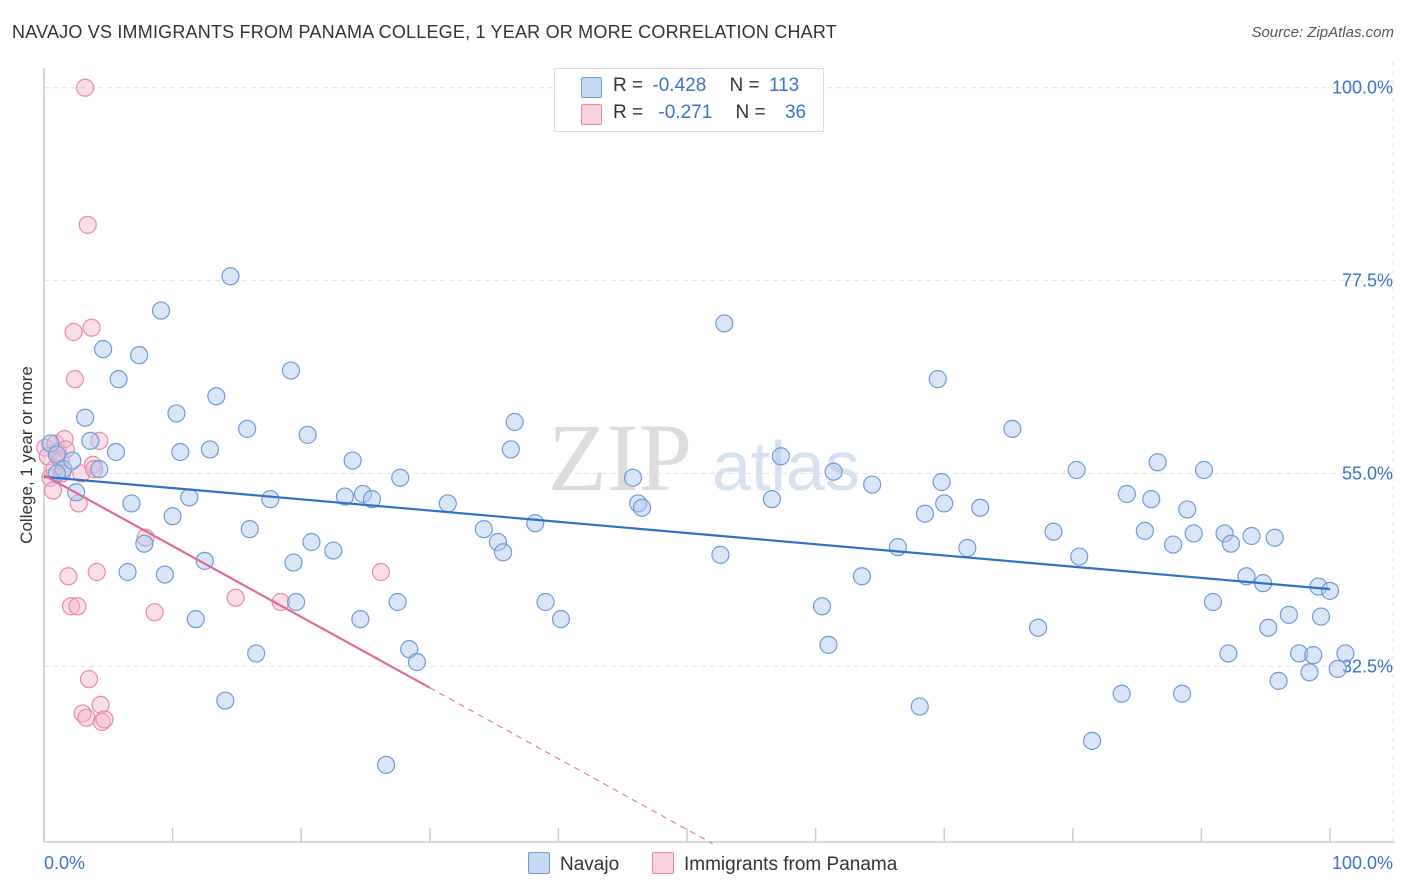 The height and width of the screenshot is (892, 1406). I want to click on watermark-zip: ZIP, so click(620, 457).